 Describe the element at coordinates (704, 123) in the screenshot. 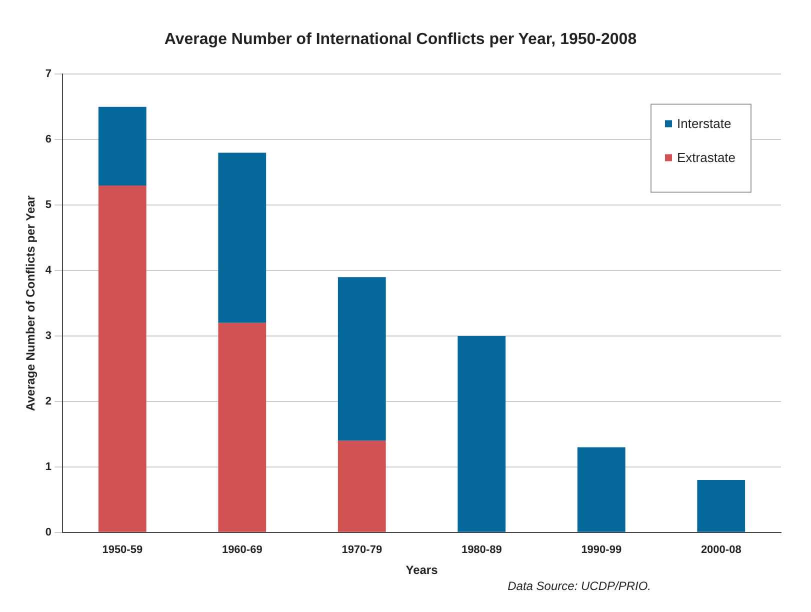

I see `legend-label: Interstate` at that location.